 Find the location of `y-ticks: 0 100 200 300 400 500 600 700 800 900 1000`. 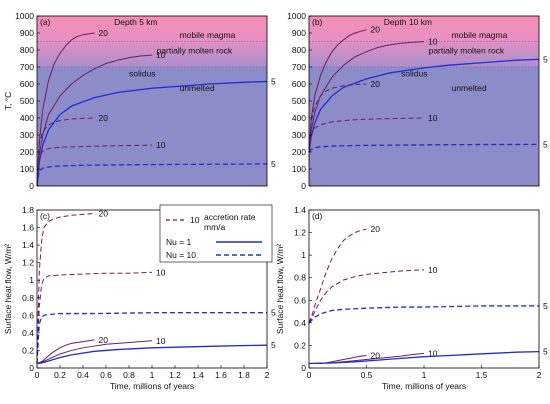

y-ticks: 0 100 200 300 400 500 600 700 800 900 1000 is located at coordinates (27, 101).